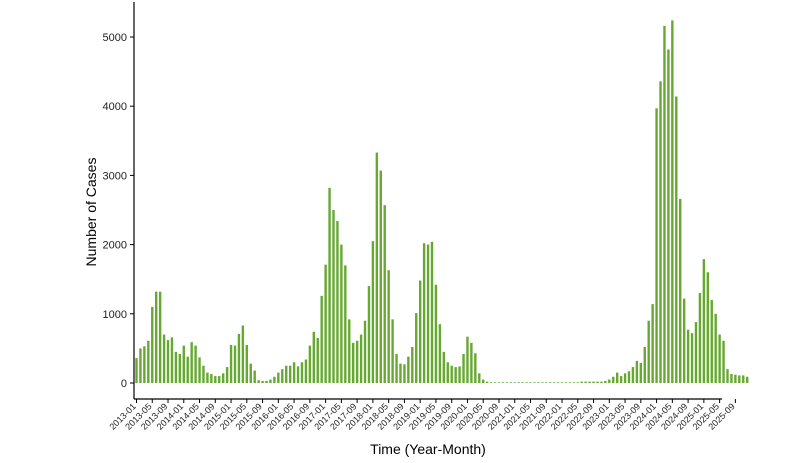 This screenshot has height=463, width=800. I want to click on y-tick-label: 5000, so click(115, 38).